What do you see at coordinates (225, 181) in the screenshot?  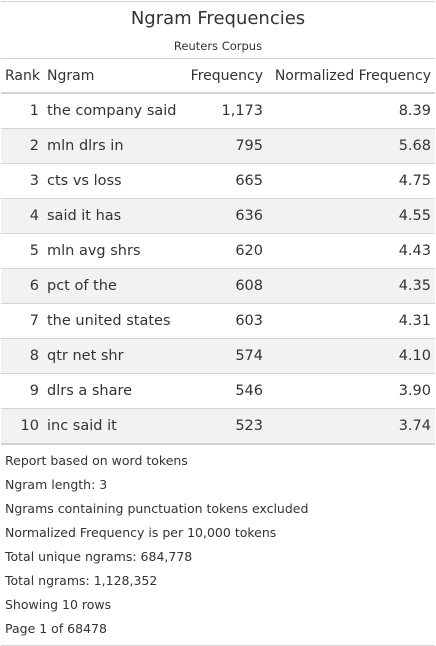 I see `frequency-cell: 665` at bounding box center [225, 181].